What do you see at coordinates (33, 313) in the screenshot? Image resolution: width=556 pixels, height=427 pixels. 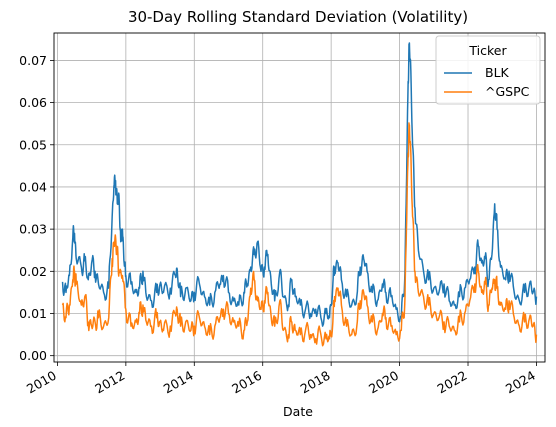 I see `y-tick-label: 0.01` at bounding box center [33, 313].